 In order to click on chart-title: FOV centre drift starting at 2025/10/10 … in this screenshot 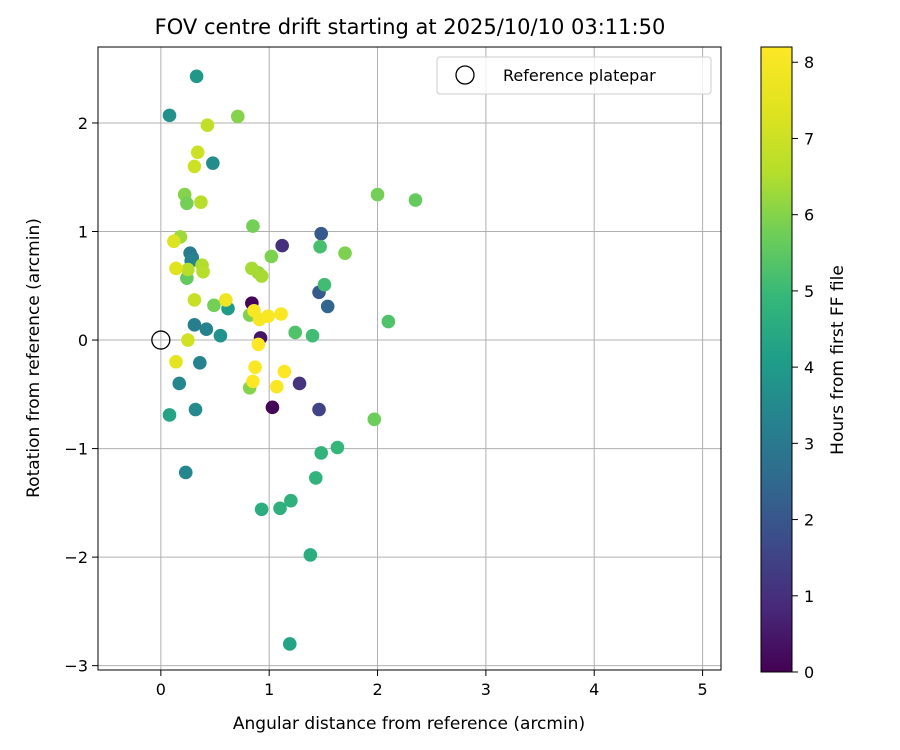, I will do `click(410, 27)`.